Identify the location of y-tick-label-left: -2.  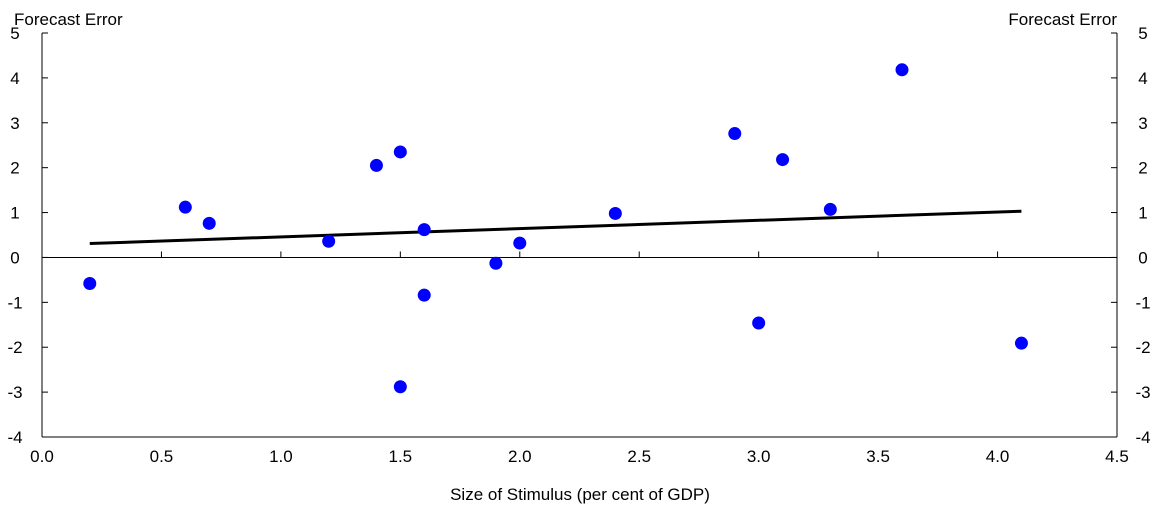
(14, 347).